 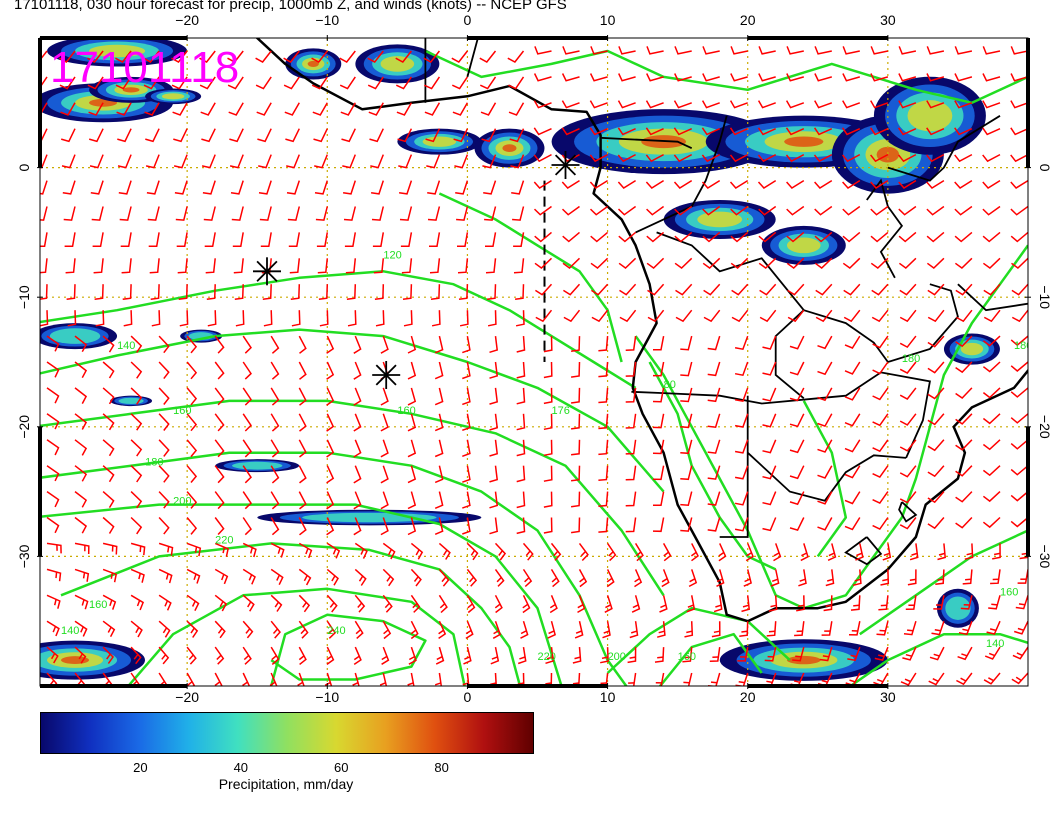 I want to click on lat-tick-label-right: −10, so click(x=1045, y=297).